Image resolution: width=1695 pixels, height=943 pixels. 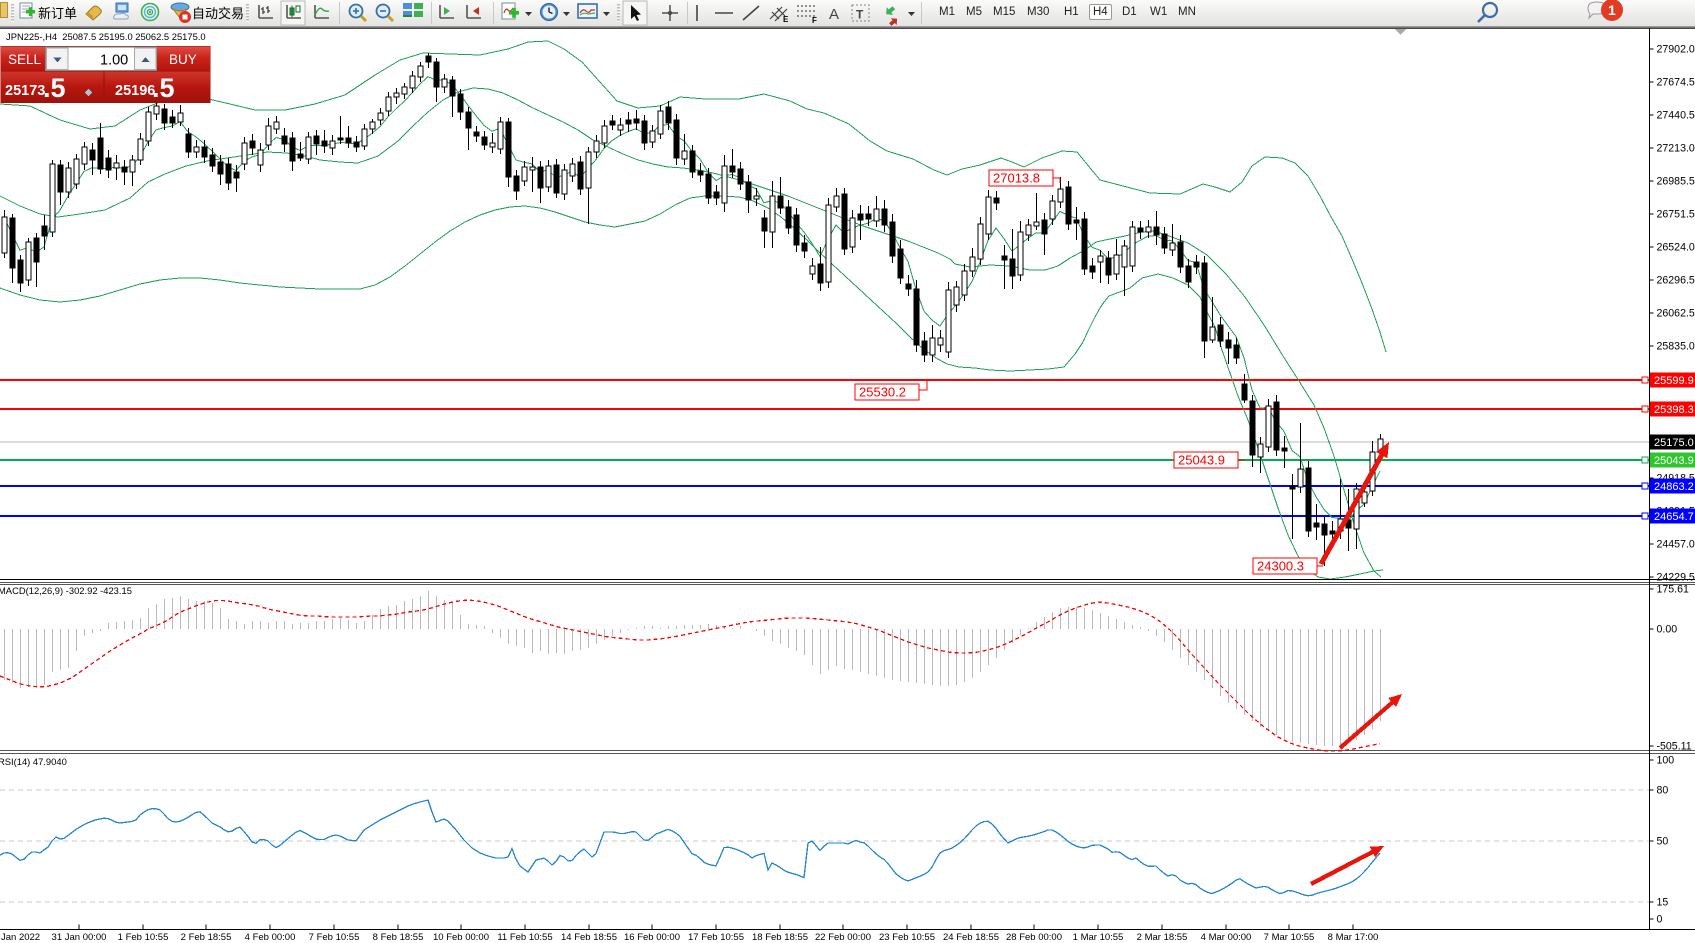 What do you see at coordinates (25, 59) in the screenshot?
I see `svg-text: SELL` at bounding box center [25, 59].